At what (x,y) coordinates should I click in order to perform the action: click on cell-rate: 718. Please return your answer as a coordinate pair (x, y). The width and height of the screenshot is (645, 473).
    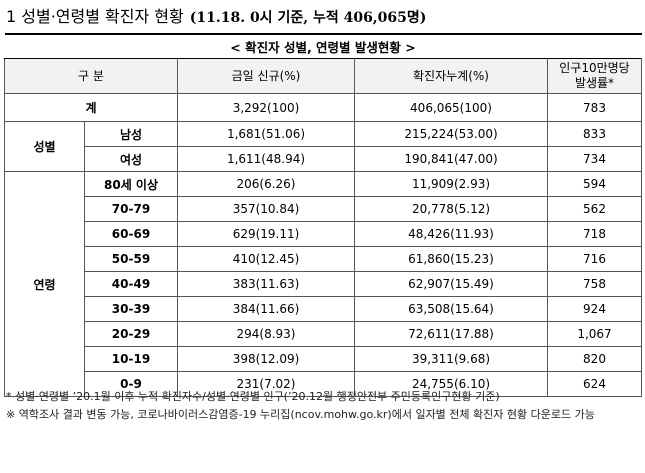
    Looking at the image, I should click on (594, 234).